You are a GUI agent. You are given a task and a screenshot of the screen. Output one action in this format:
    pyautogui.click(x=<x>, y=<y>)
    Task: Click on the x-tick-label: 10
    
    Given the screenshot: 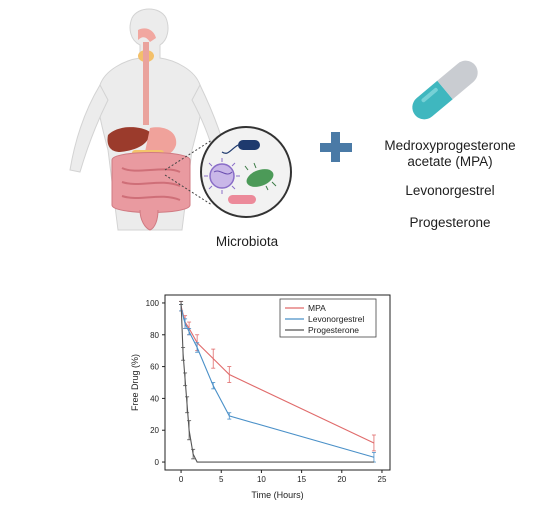 What is the action you would take?
    pyautogui.click(x=261, y=479)
    